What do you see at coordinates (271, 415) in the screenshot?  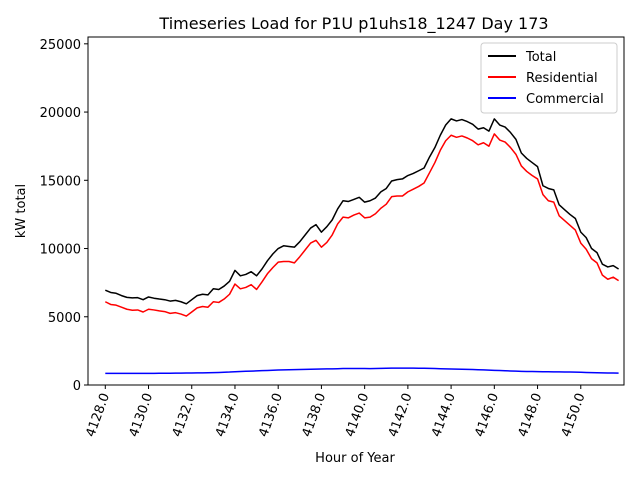 I see `x-tick-label: 4136.0` at bounding box center [271, 415].